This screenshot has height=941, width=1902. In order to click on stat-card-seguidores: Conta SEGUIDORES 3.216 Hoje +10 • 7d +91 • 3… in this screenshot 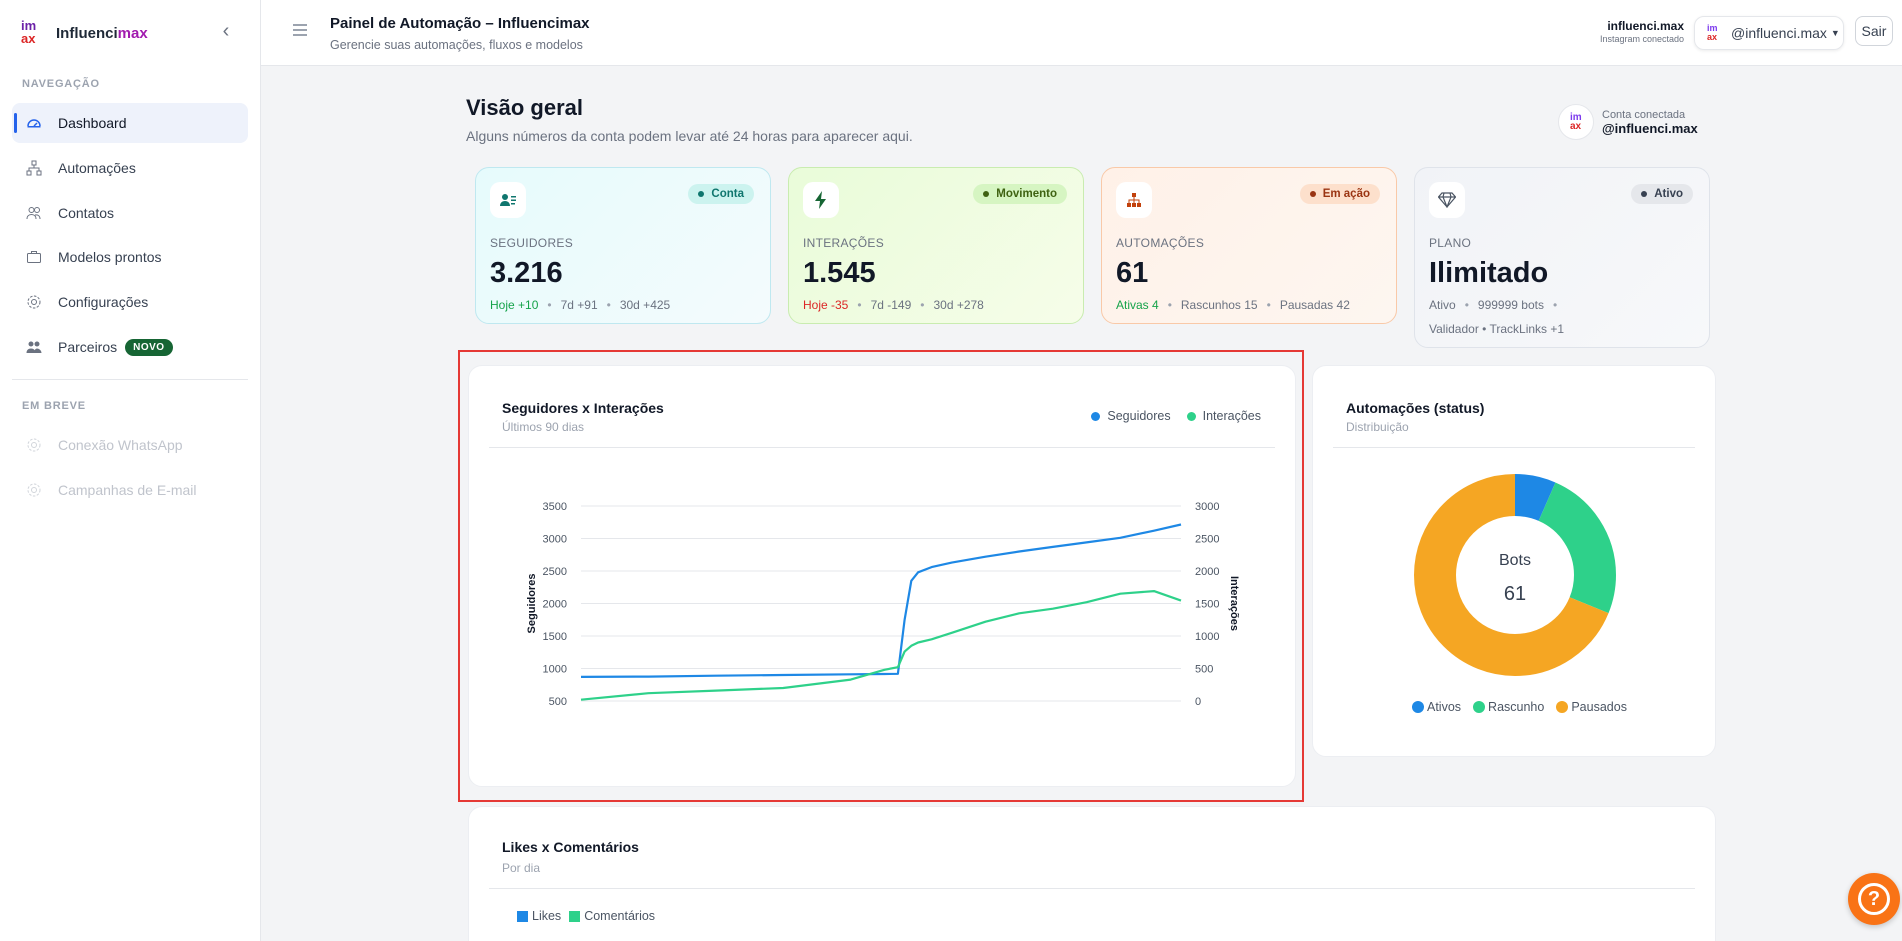, I will do `click(623, 245)`.